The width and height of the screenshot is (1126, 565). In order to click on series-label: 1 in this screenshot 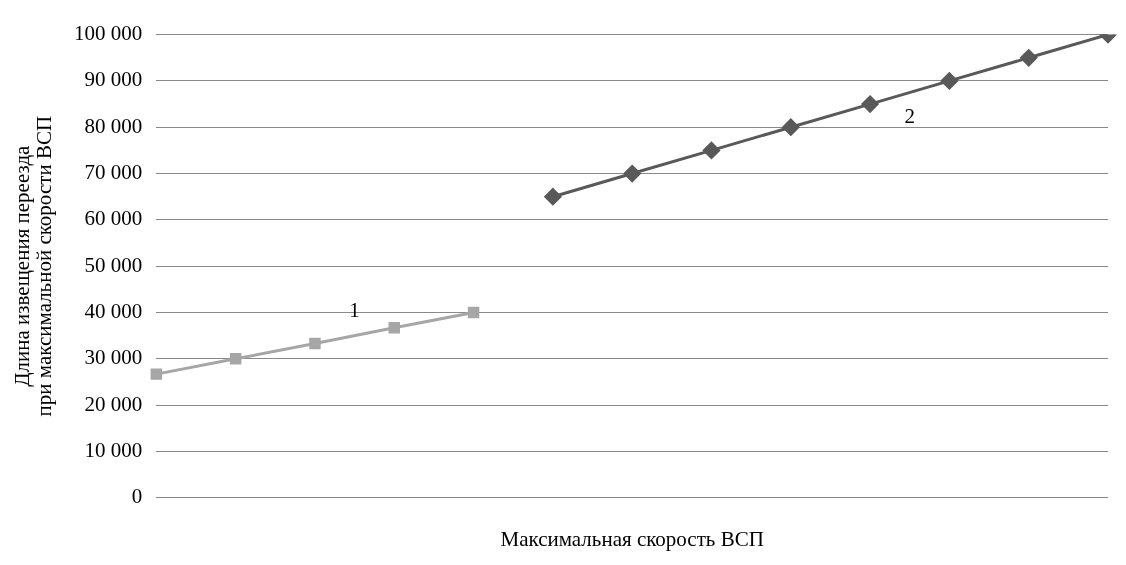, I will do `click(354, 309)`.